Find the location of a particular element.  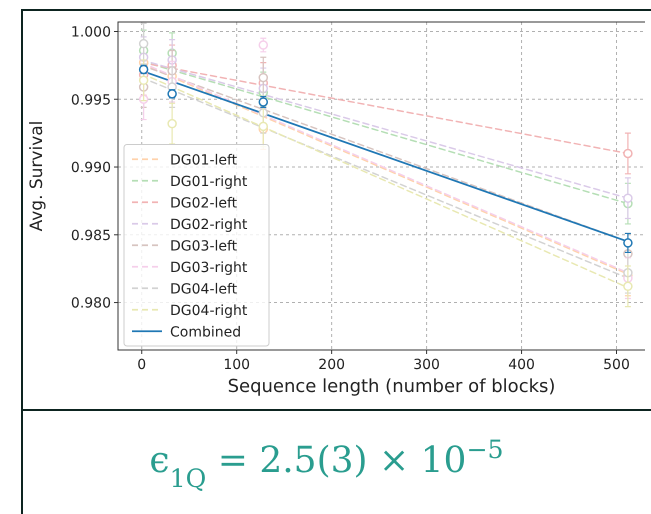

legend-label: DG02-left is located at coordinates (204, 203).